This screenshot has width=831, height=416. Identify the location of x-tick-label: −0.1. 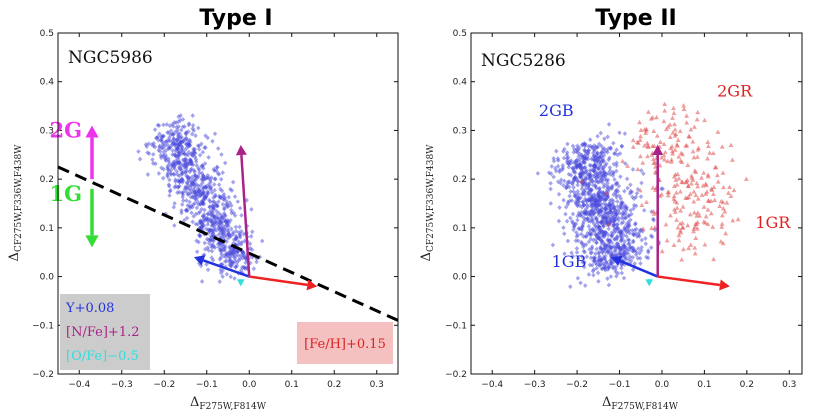
(620, 385).